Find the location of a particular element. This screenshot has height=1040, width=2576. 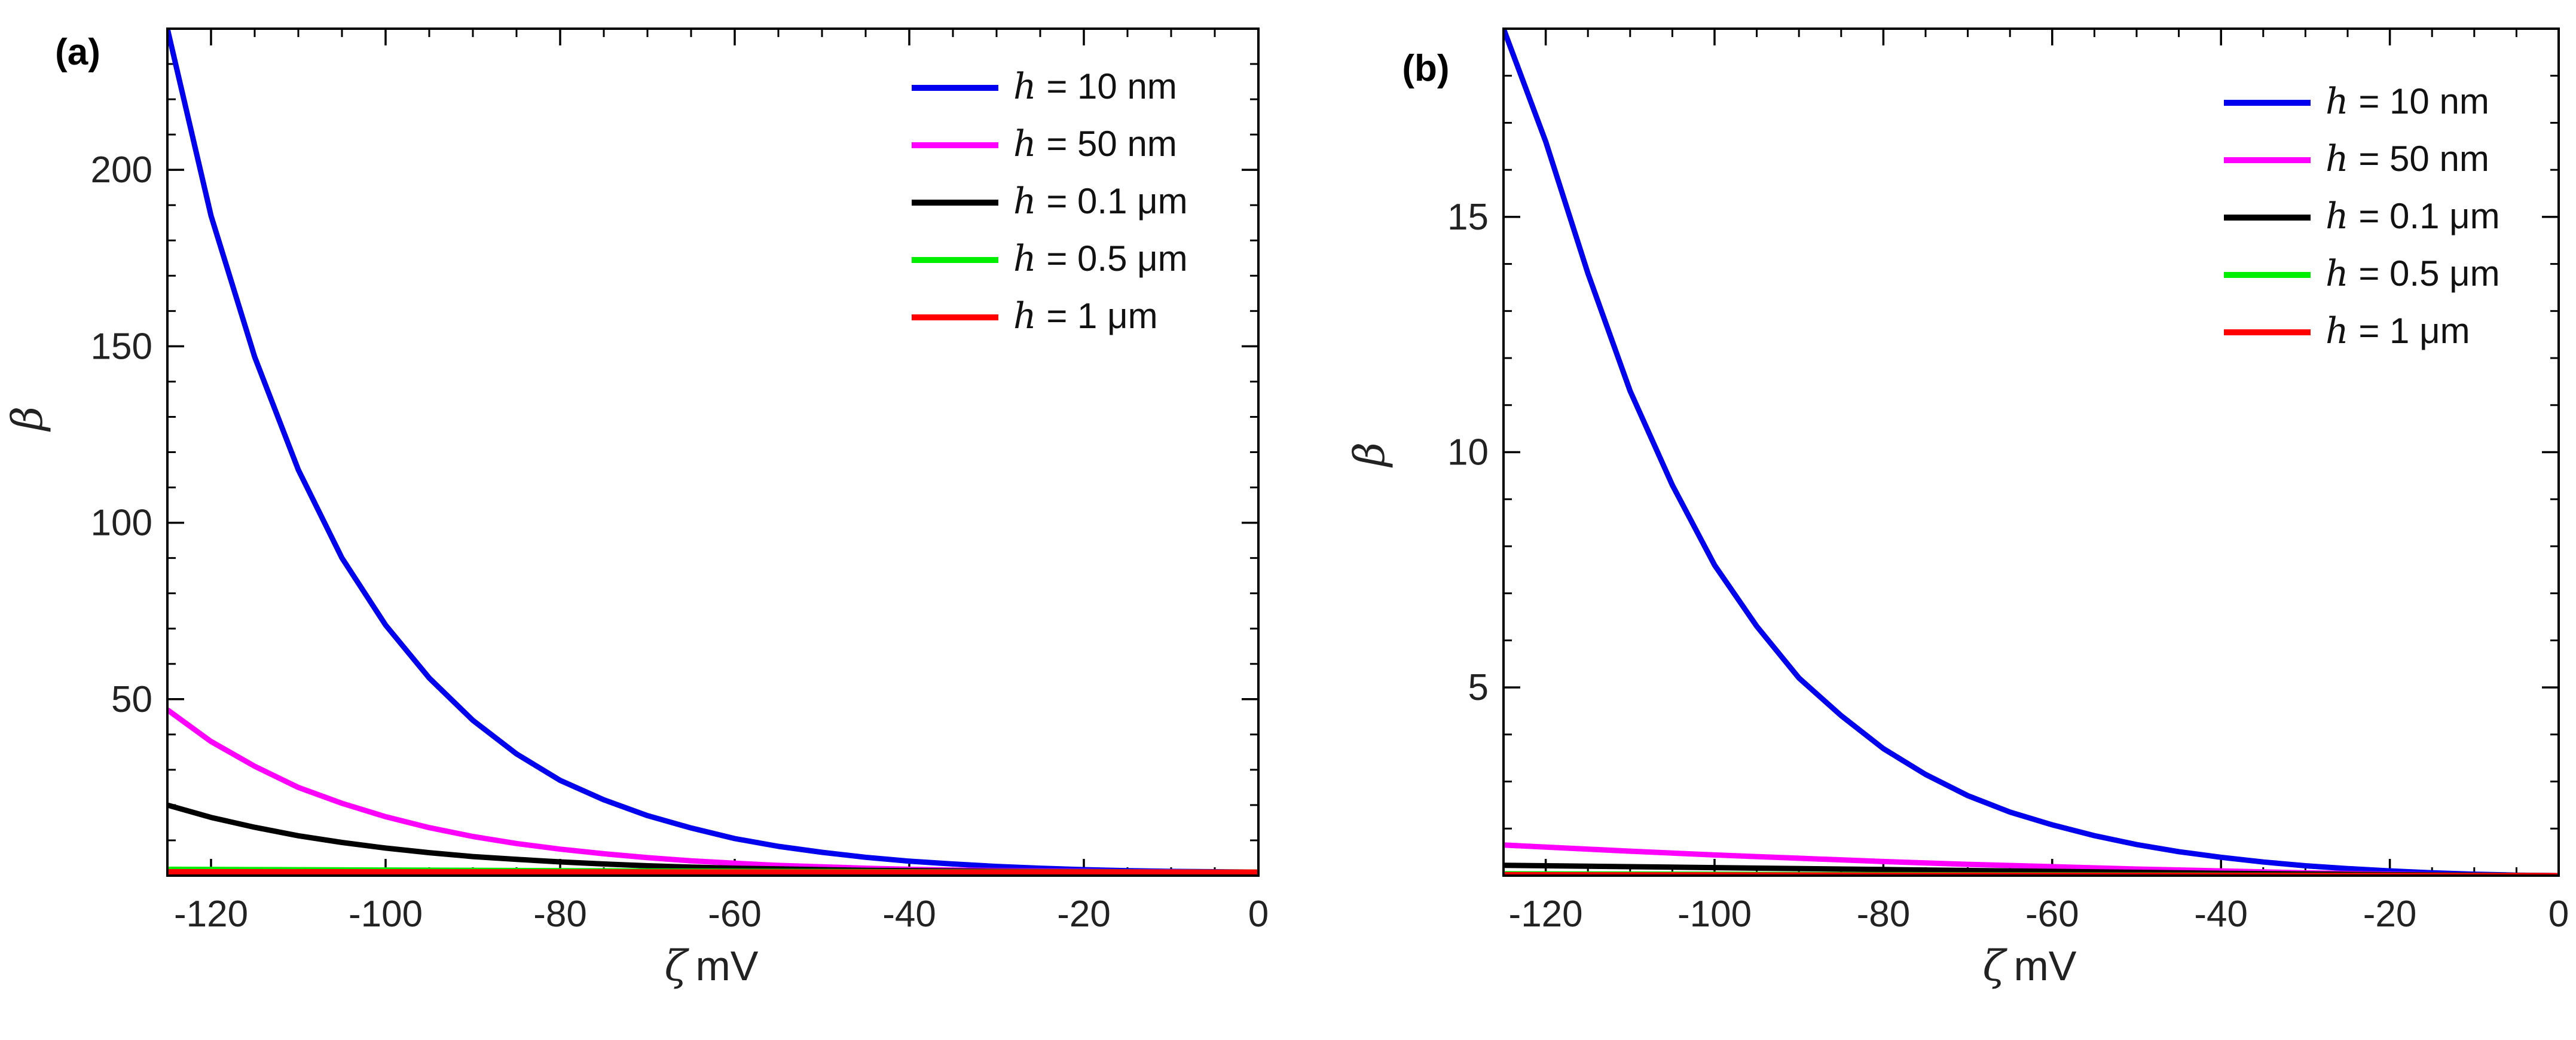

y-tick-label: 100 is located at coordinates (122, 524).